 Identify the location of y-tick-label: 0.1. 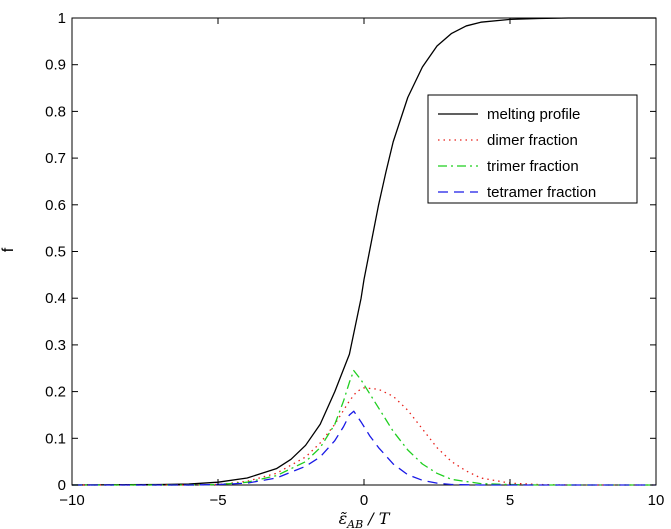
(55, 438).